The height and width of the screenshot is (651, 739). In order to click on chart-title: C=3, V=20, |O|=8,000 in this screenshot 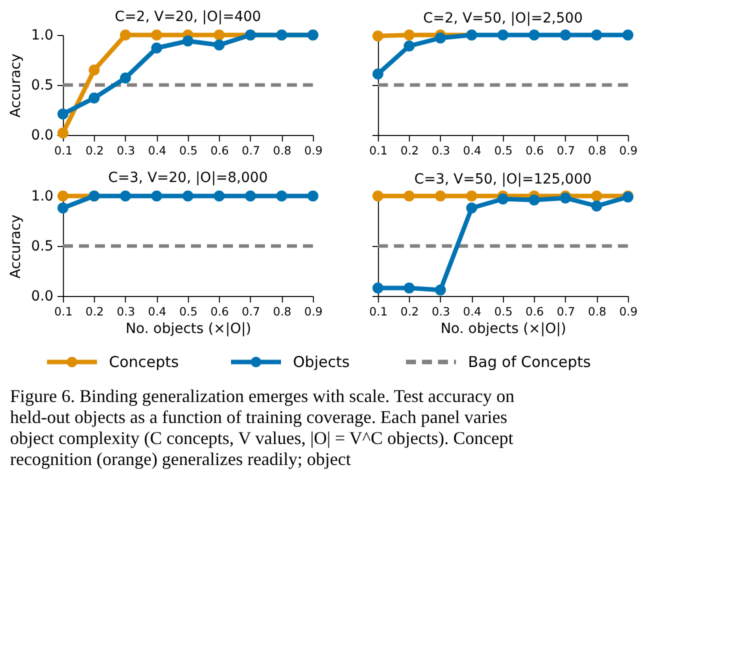, I will do `click(188, 178)`.